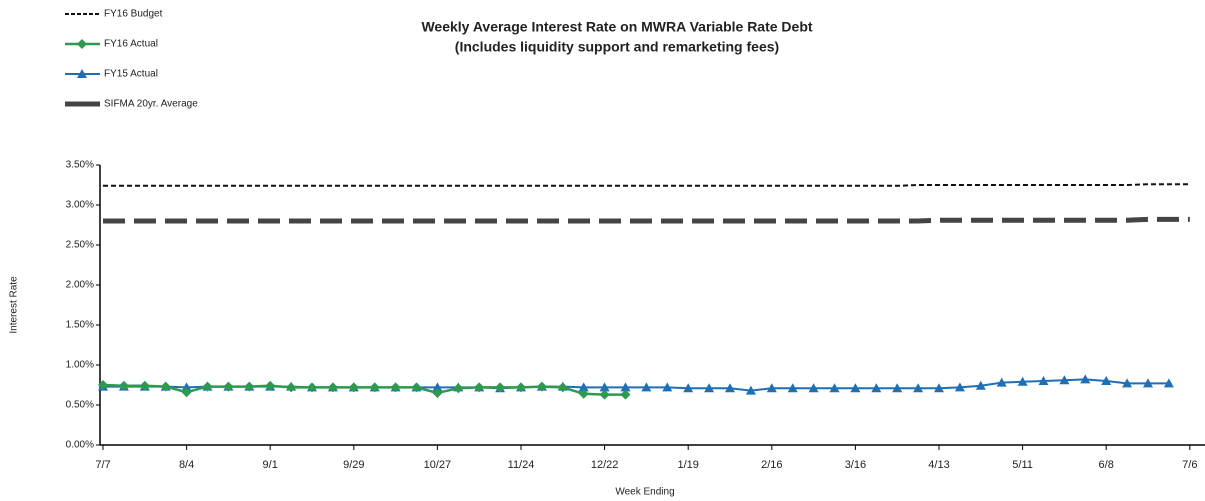 This screenshot has width=1205, height=501. Describe the element at coordinates (131, 44) in the screenshot. I see `legend-label: FY16 Actual` at that location.